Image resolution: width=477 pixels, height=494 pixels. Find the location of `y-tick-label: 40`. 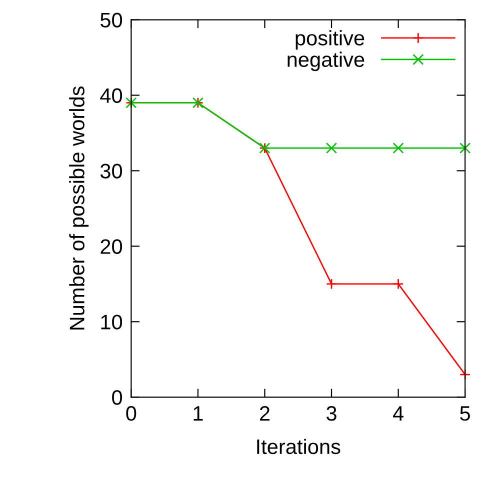

y-tick-label: 40 is located at coordinates (111, 95).